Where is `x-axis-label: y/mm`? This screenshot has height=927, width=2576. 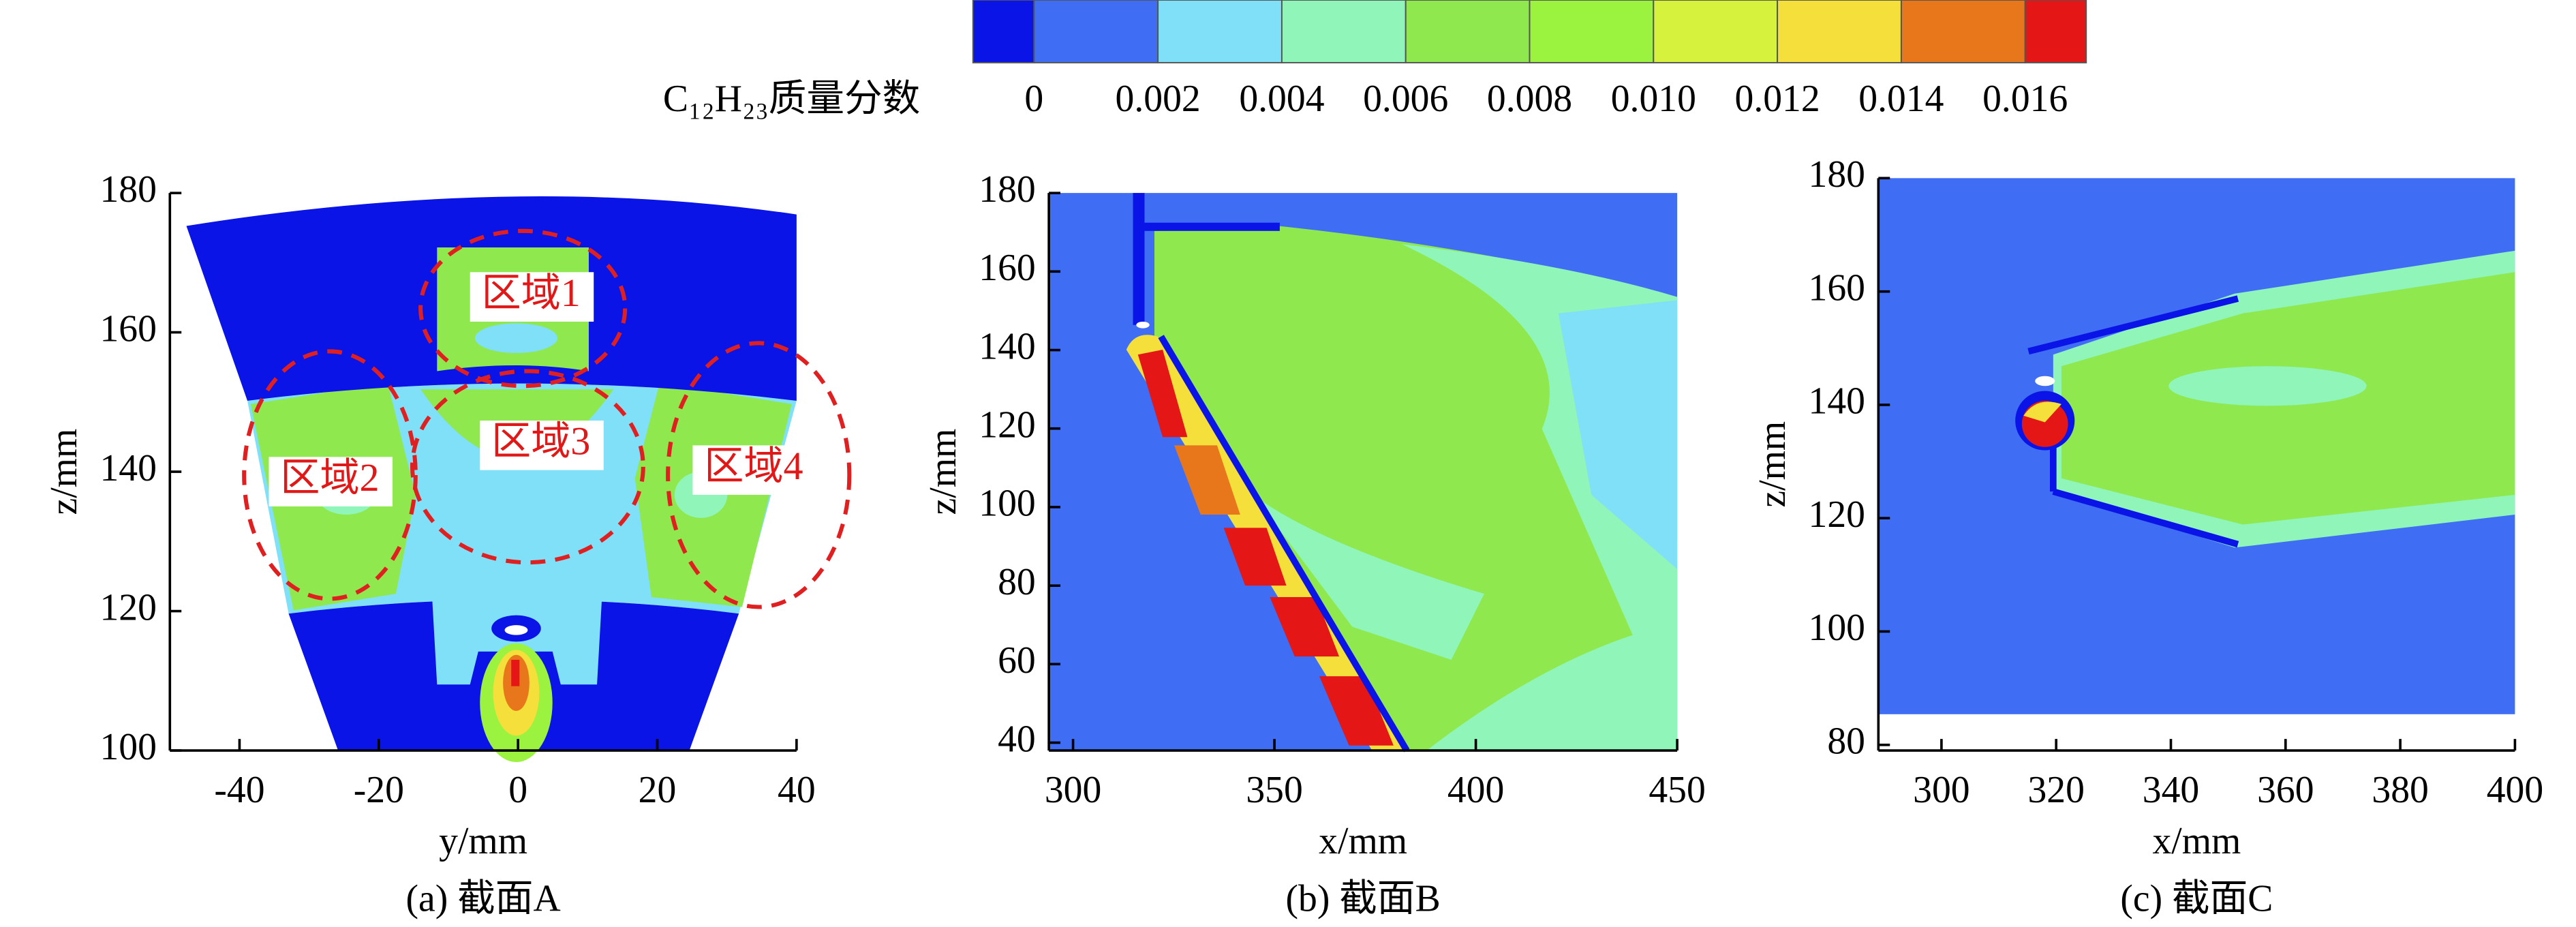
x-axis-label: y/mm is located at coordinates (483, 841).